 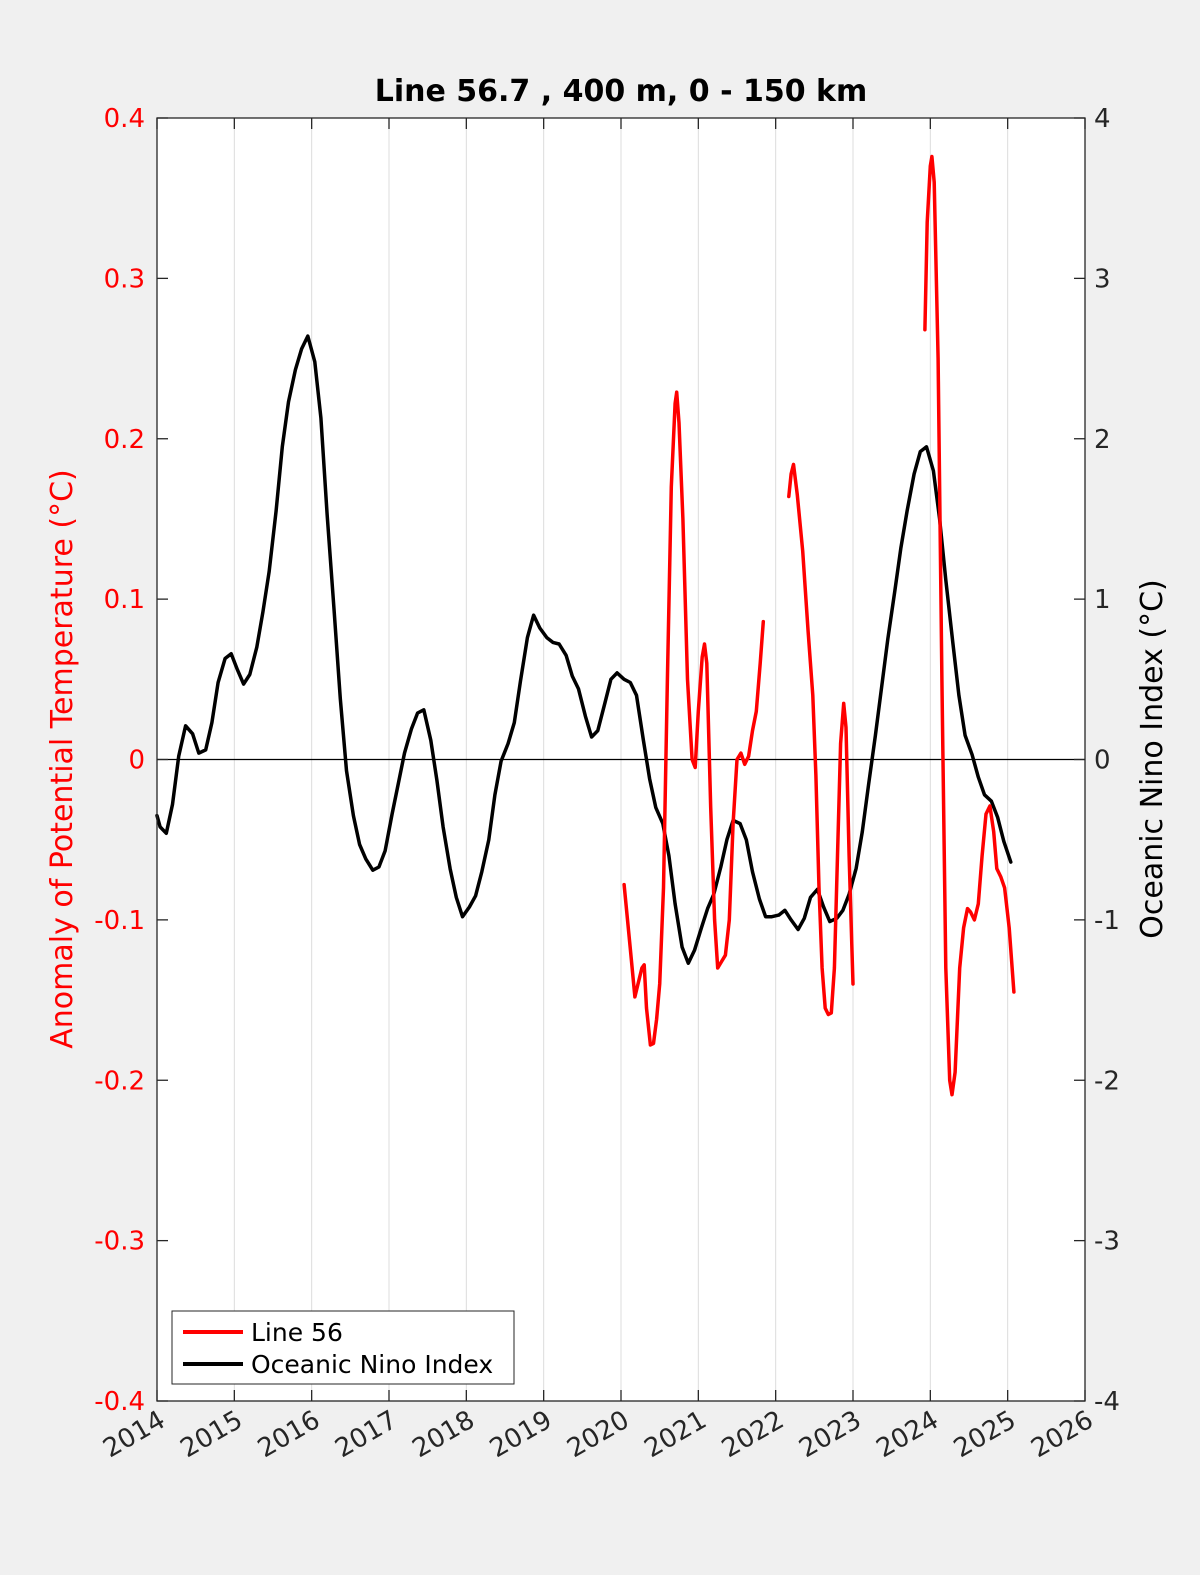 What do you see at coordinates (621, 91) in the screenshot?
I see `chart-title: Line 56.7 , 400 m, 0 - 150 km` at bounding box center [621, 91].